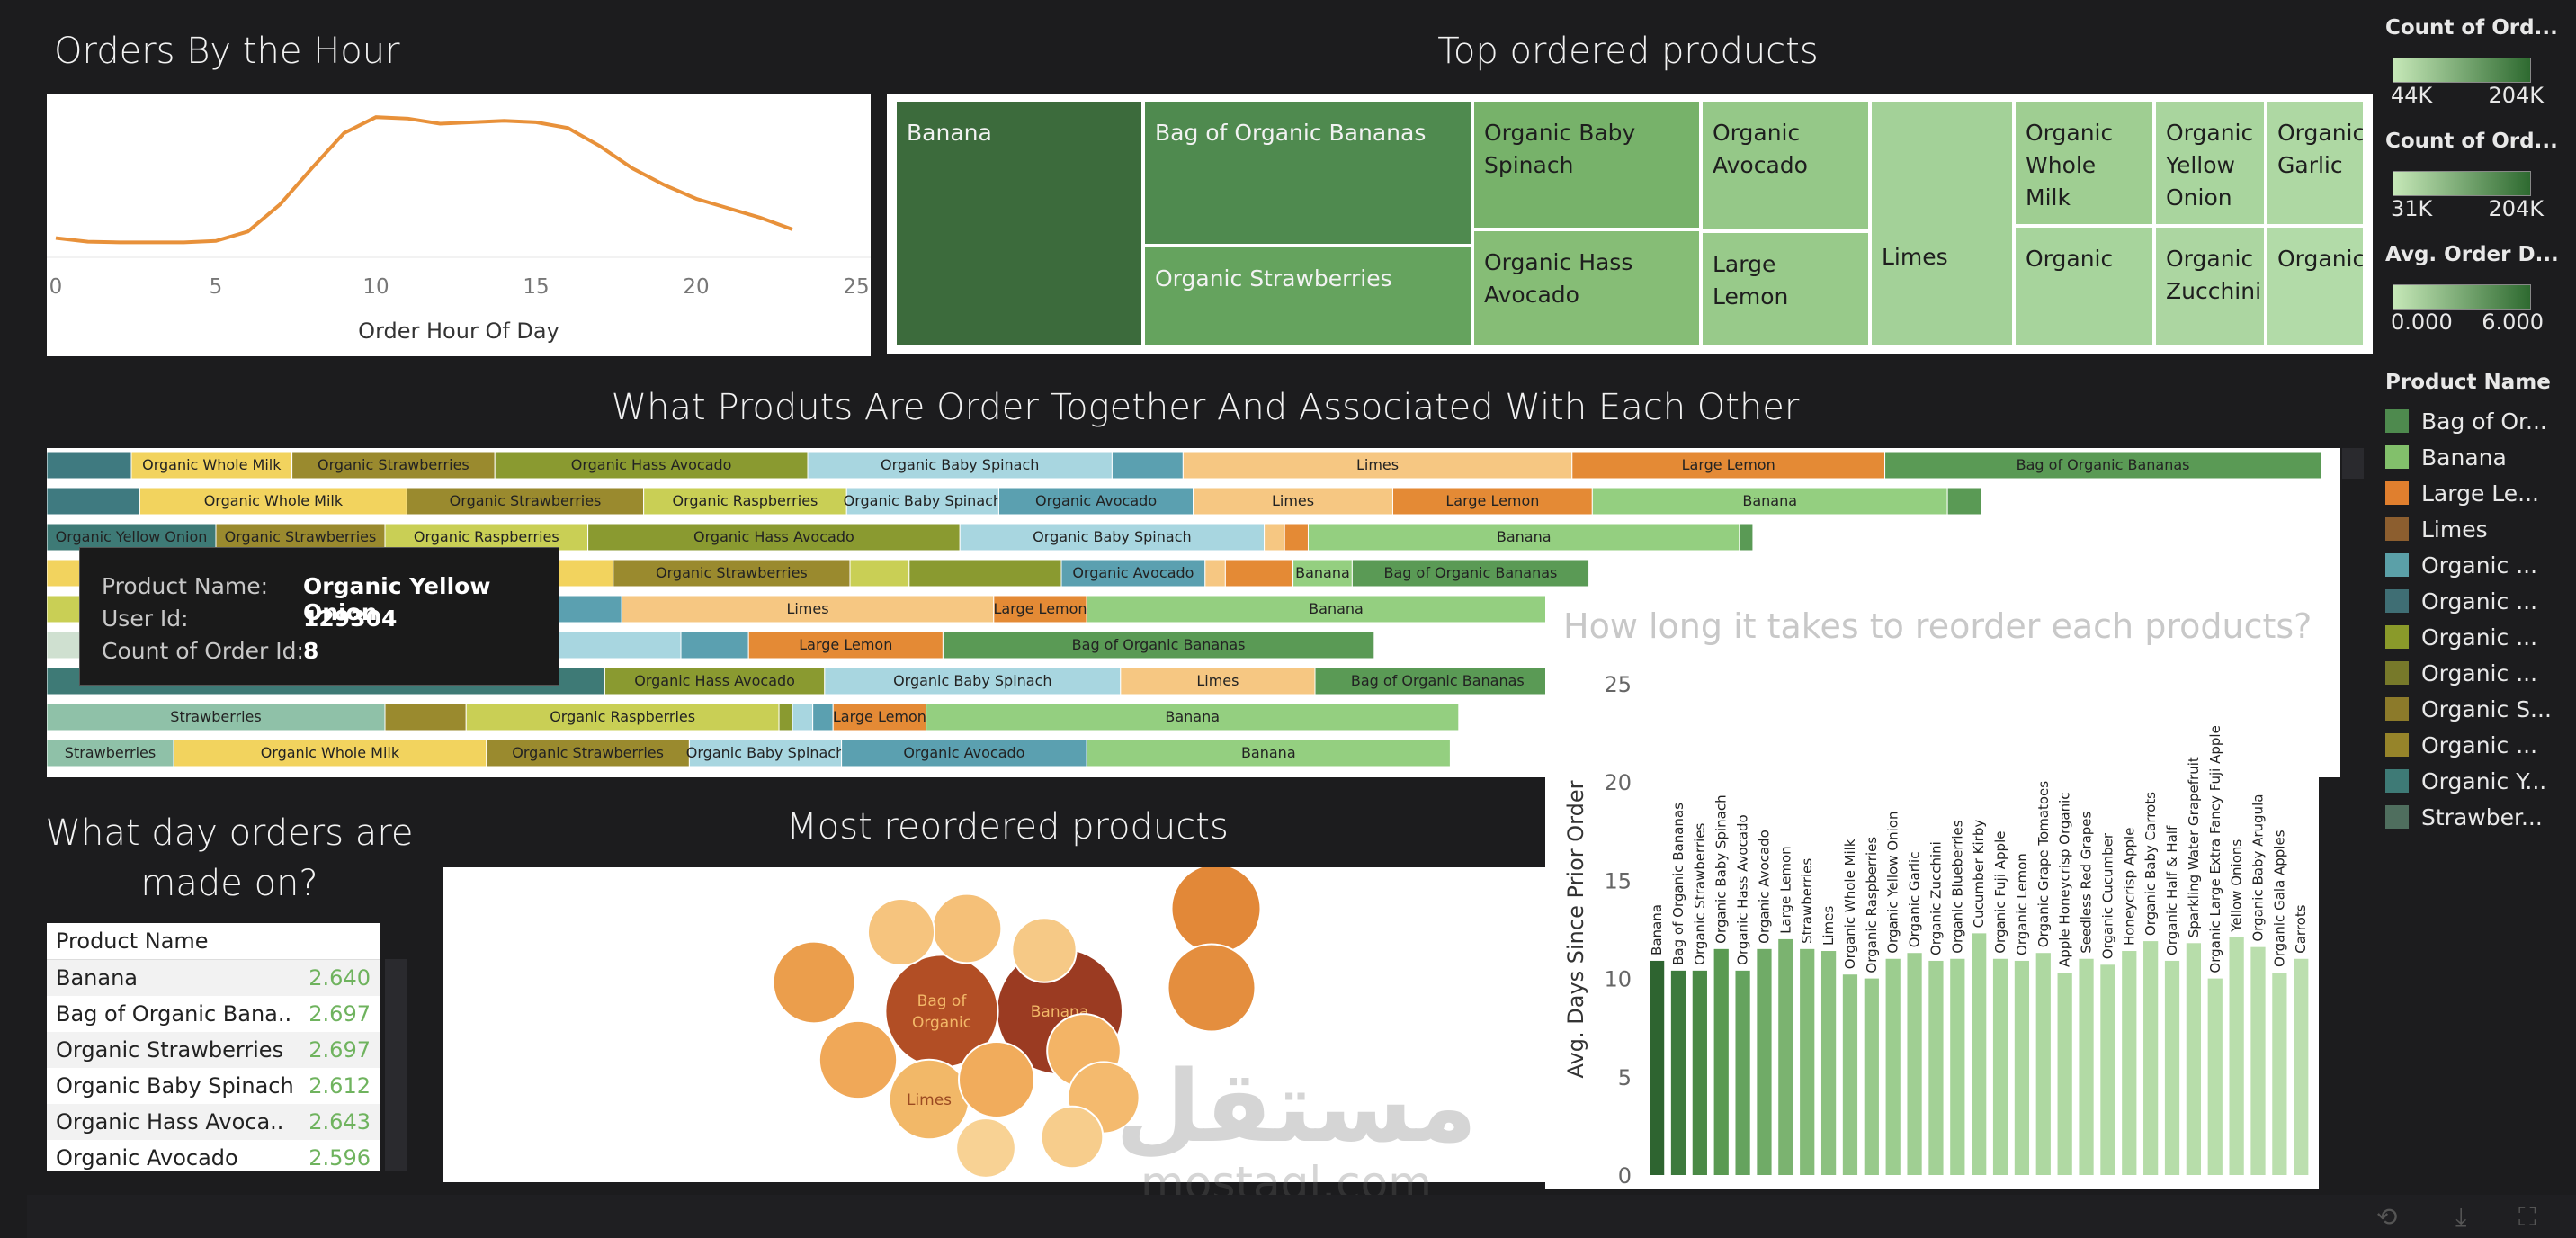  Describe the element at coordinates (175, 1086) in the screenshot. I see `table-cell-name: Organic Baby Spinach` at that location.